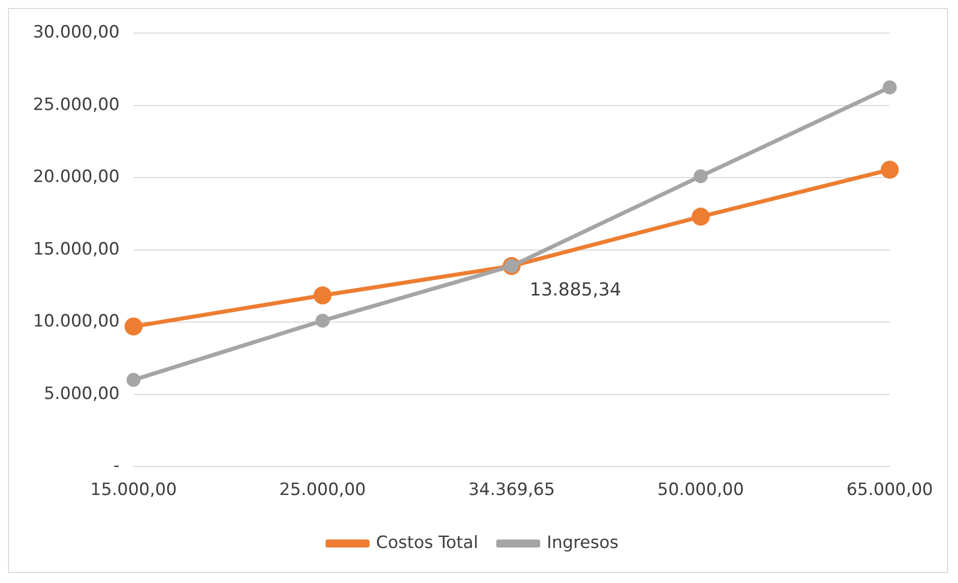  Describe the element at coordinates (76, 104) in the screenshot. I see `y-tick-label: 25.000,00` at that location.